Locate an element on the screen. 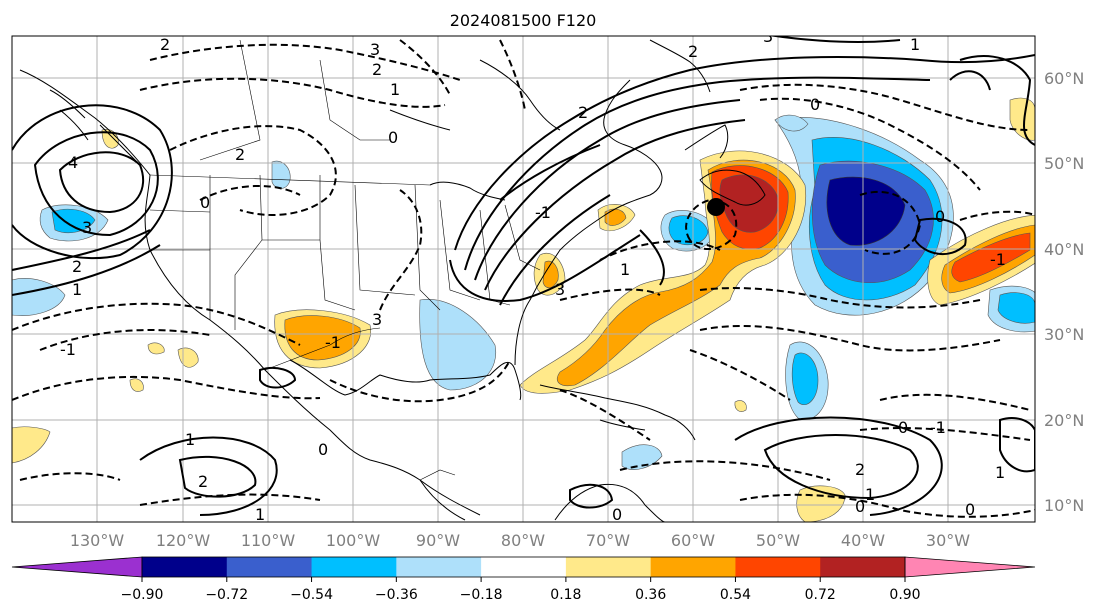 The height and width of the screenshot is (615, 1105). lon-label: 60°W is located at coordinates (693, 540).